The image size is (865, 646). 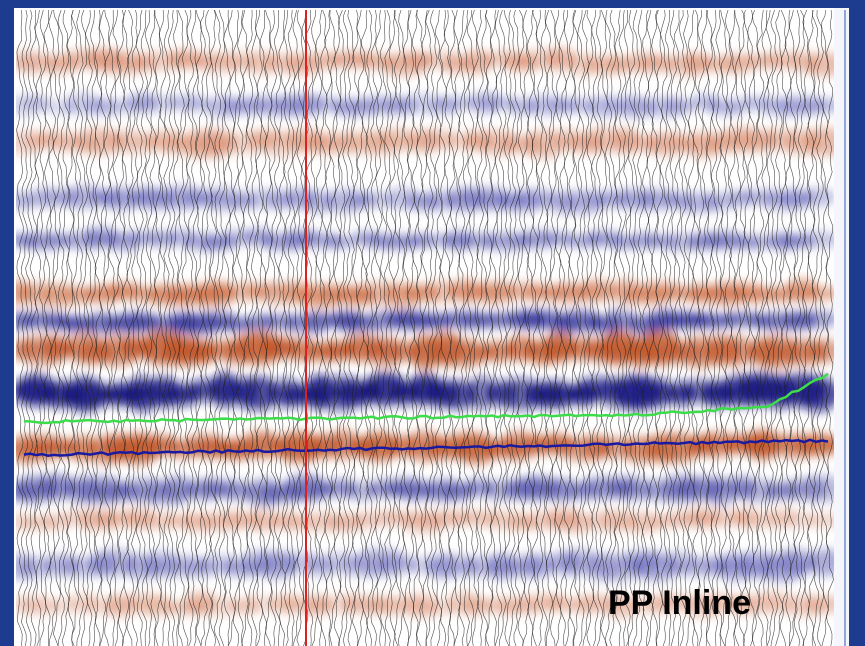 What do you see at coordinates (841, 327) in the screenshot?
I see `side-strip` at bounding box center [841, 327].